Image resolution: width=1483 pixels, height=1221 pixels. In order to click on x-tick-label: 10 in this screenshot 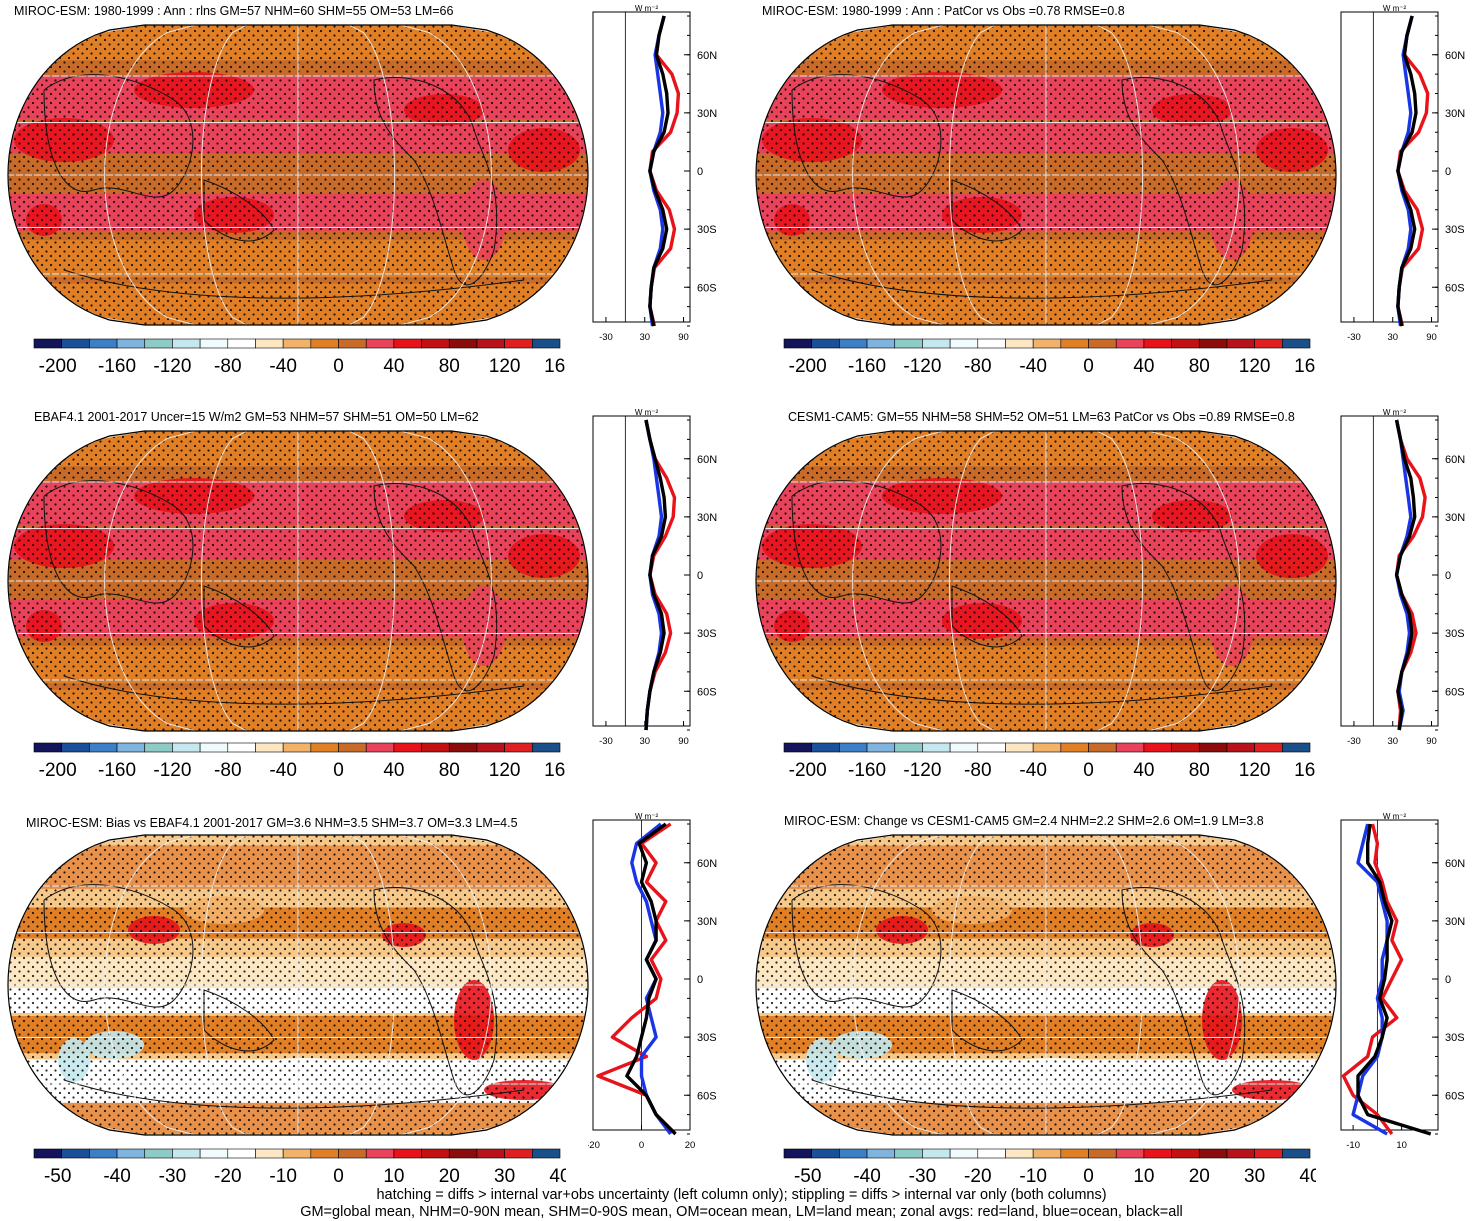, I will do `click(1401, 1145)`.